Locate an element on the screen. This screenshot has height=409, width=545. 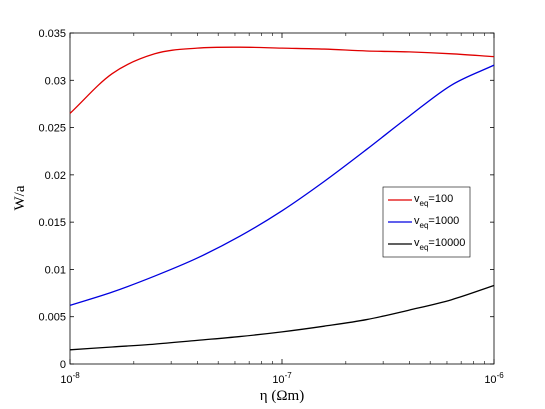
y-tick-label: 0.005 is located at coordinates (52, 318).